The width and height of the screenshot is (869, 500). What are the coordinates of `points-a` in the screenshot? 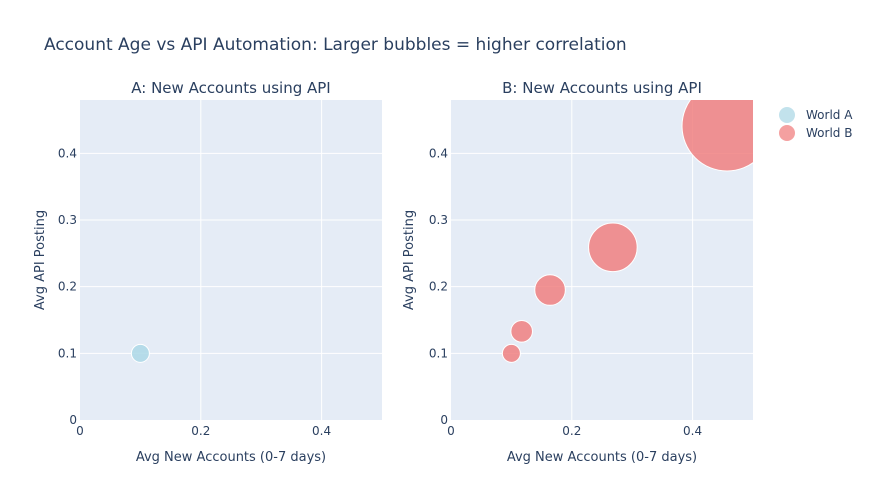 It's located at (140, 353).